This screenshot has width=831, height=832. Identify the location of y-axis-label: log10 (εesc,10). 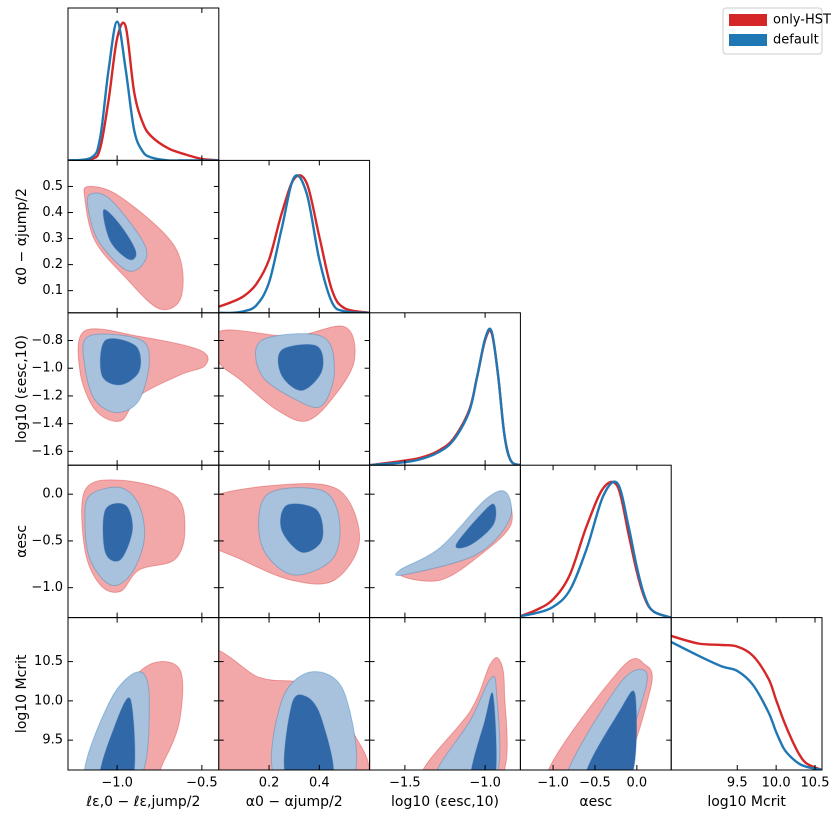
(22, 389).